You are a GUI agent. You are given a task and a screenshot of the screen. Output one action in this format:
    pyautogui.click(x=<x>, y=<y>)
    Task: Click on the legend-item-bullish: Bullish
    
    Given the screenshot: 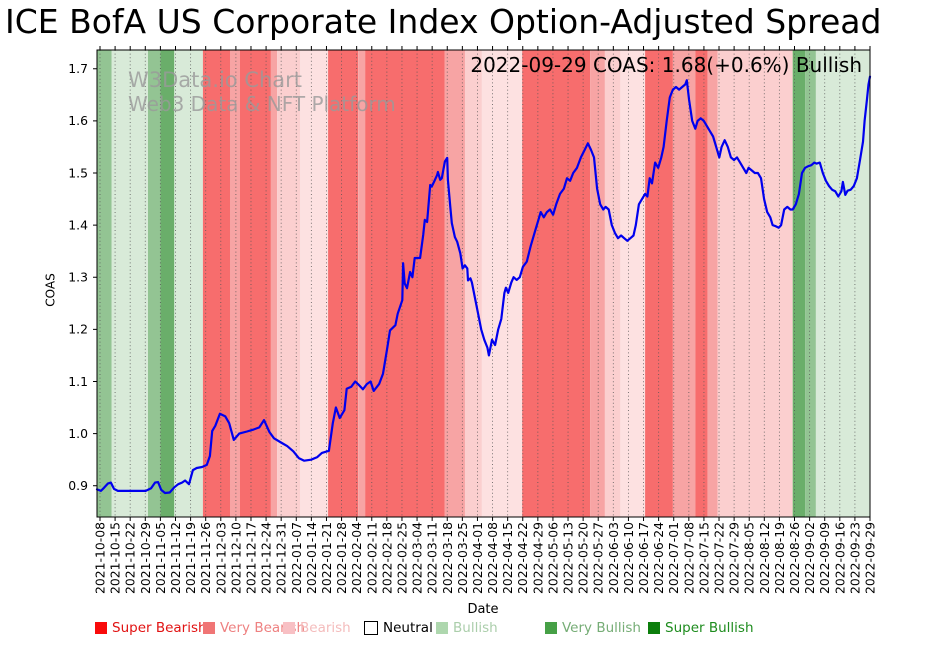 What is the action you would take?
    pyautogui.click(x=467, y=628)
    